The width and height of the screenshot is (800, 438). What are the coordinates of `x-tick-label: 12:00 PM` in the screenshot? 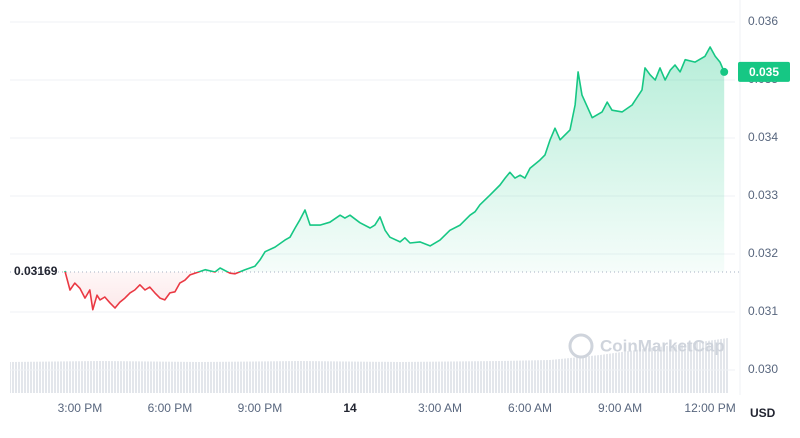 It's located at (709, 408).